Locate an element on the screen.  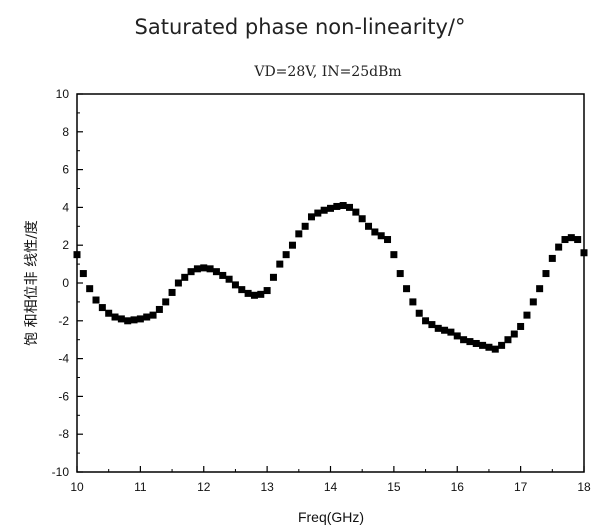
page-heading: Saturated phase non-linearity/° is located at coordinates (300, 27).